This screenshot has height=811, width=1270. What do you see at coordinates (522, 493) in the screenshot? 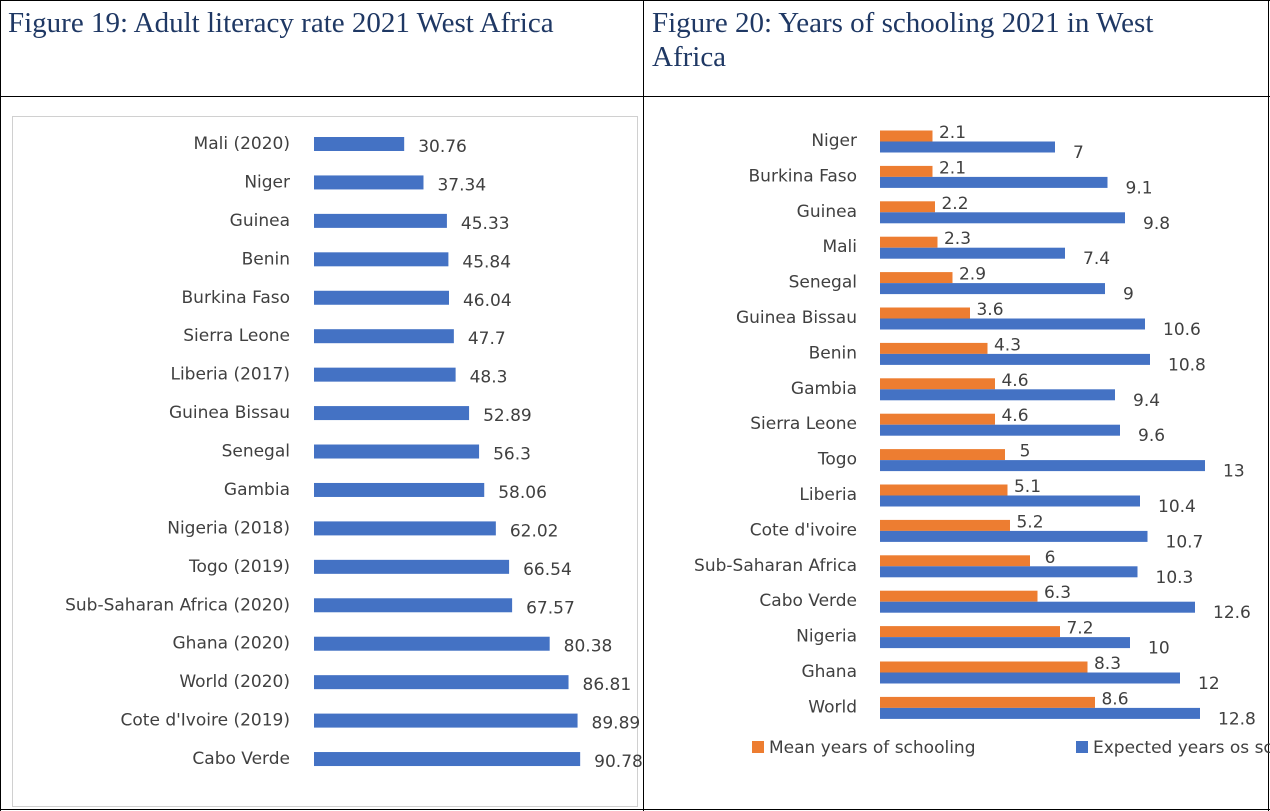
I see `value-label: 58.06` at bounding box center [522, 493].